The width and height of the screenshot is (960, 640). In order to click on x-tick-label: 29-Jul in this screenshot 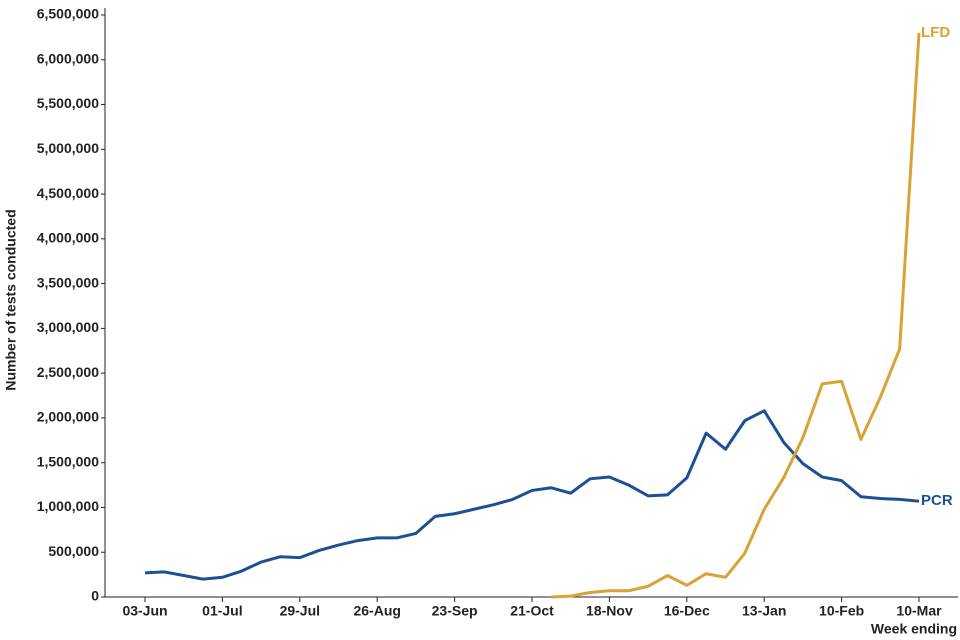, I will do `click(300, 611)`.